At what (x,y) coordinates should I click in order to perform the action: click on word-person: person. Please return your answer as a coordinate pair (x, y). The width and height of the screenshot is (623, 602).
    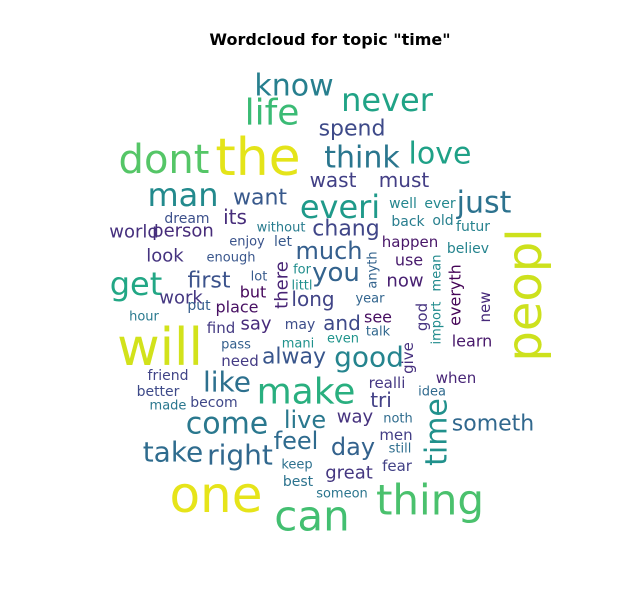
    Looking at the image, I should click on (183, 231).